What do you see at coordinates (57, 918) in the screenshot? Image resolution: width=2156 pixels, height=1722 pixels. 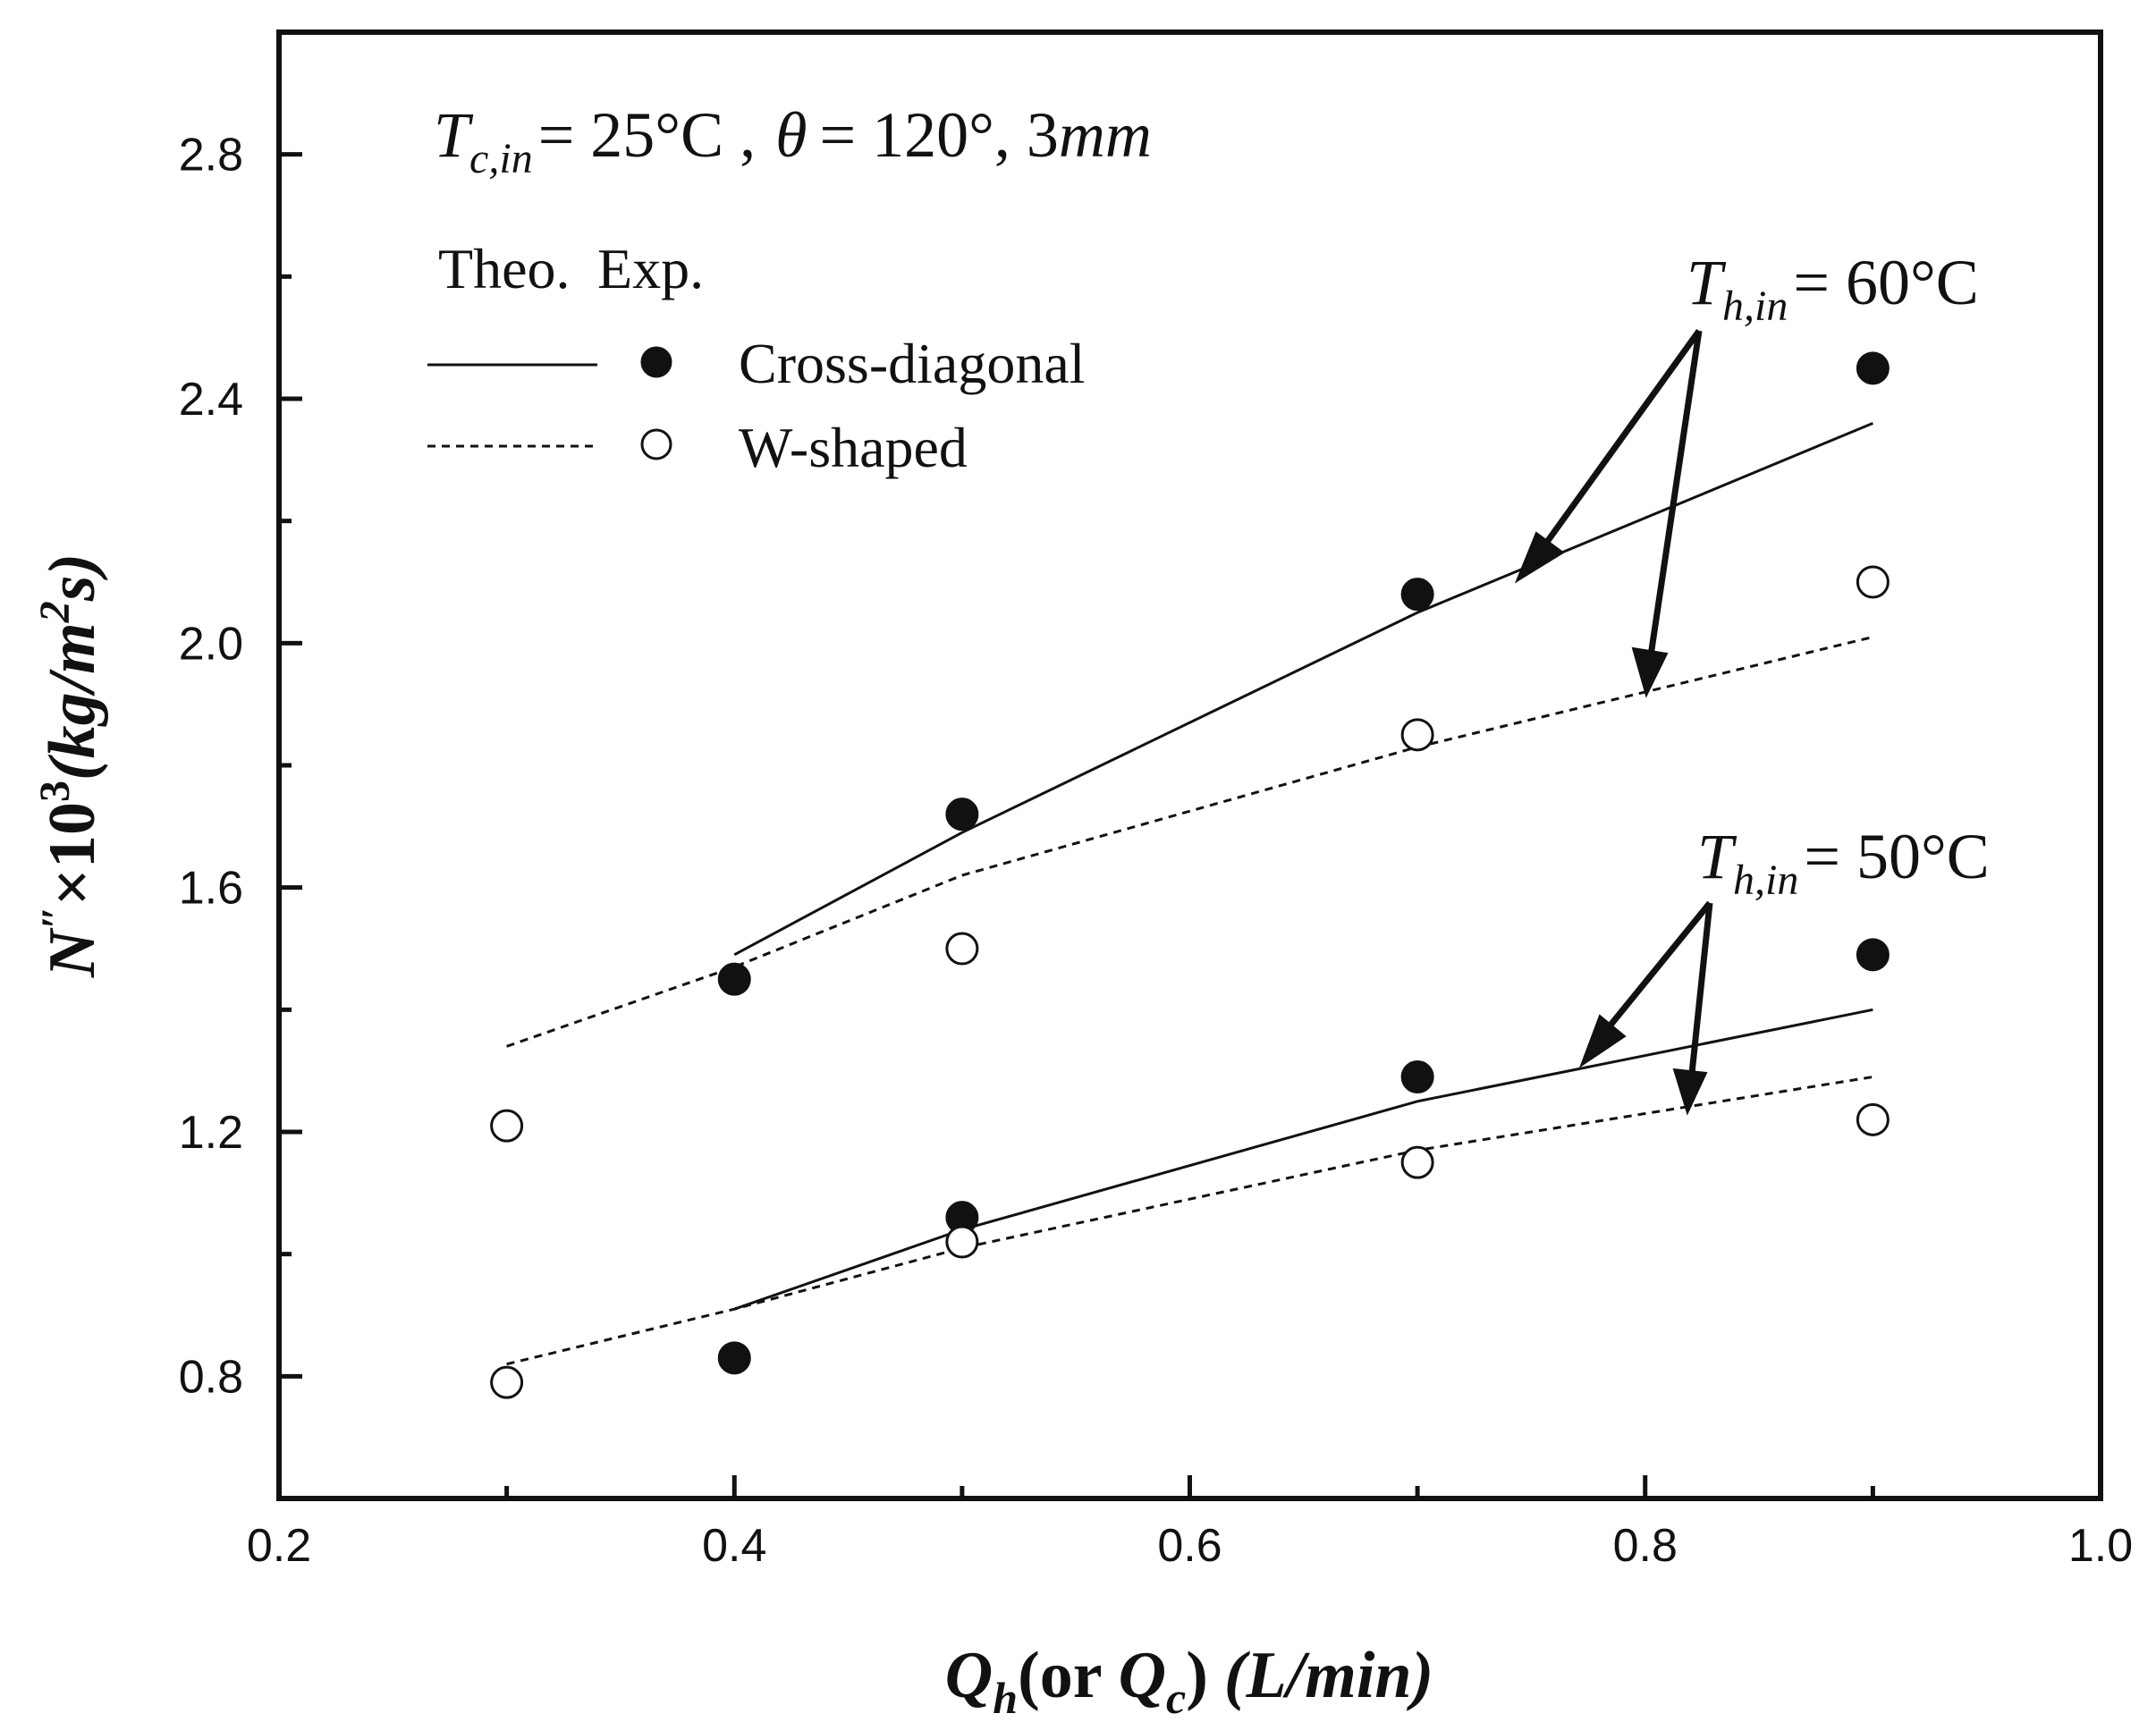 I see `y-title-prime: ″` at bounding box center [57, 918].